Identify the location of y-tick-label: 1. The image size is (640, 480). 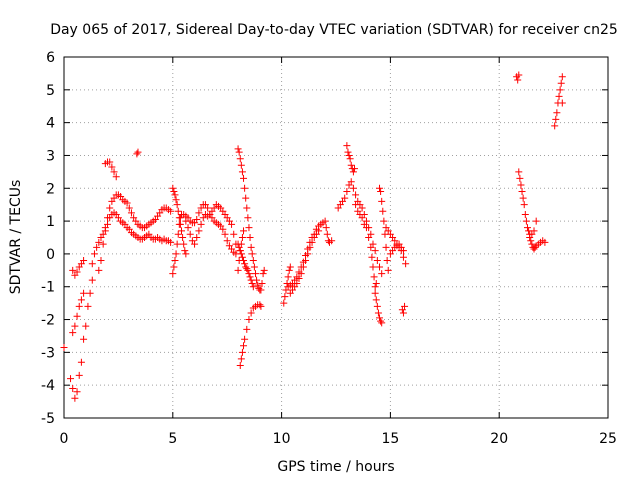
(50, 222).